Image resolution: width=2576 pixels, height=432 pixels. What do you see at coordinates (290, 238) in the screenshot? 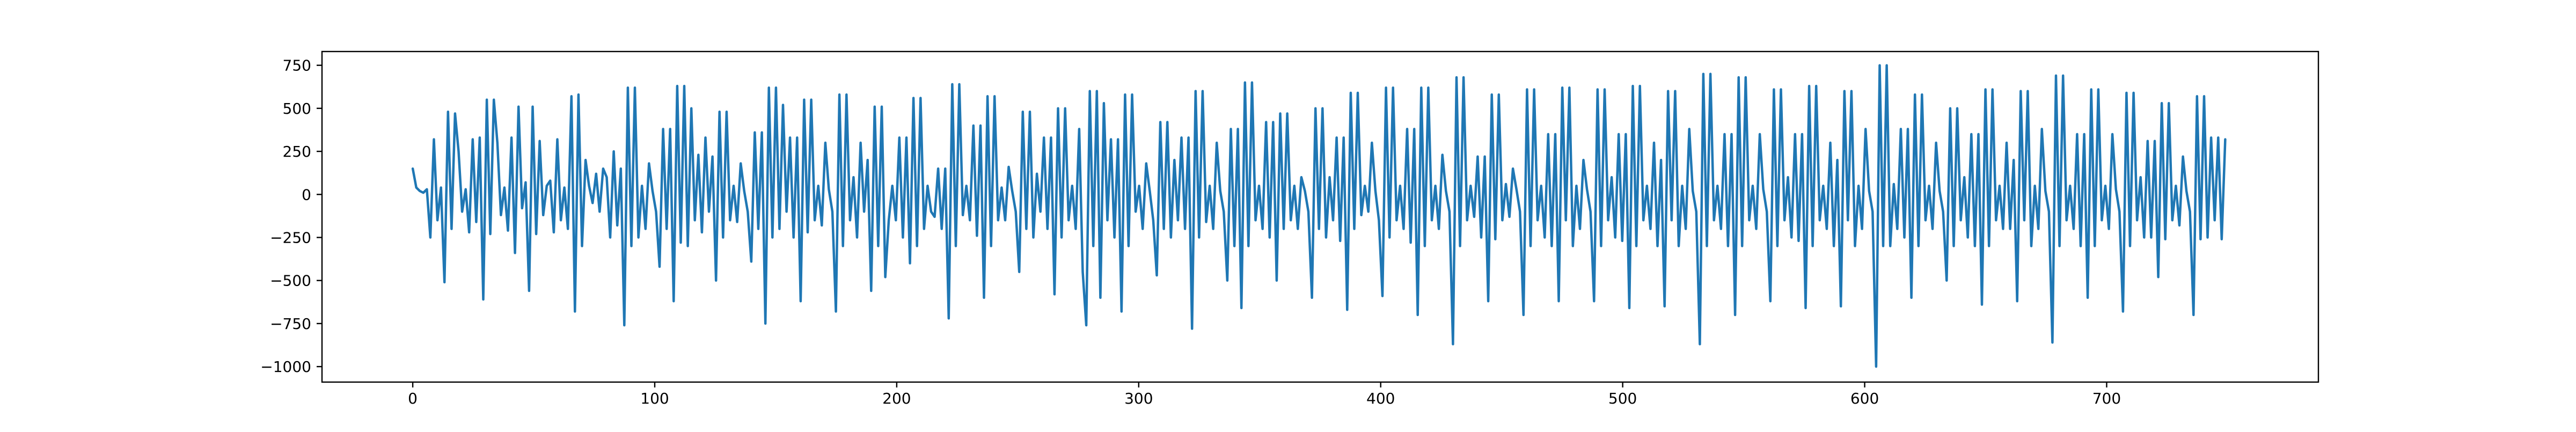
I see `y-tick-label: −250` at bounding box center [290, 238].